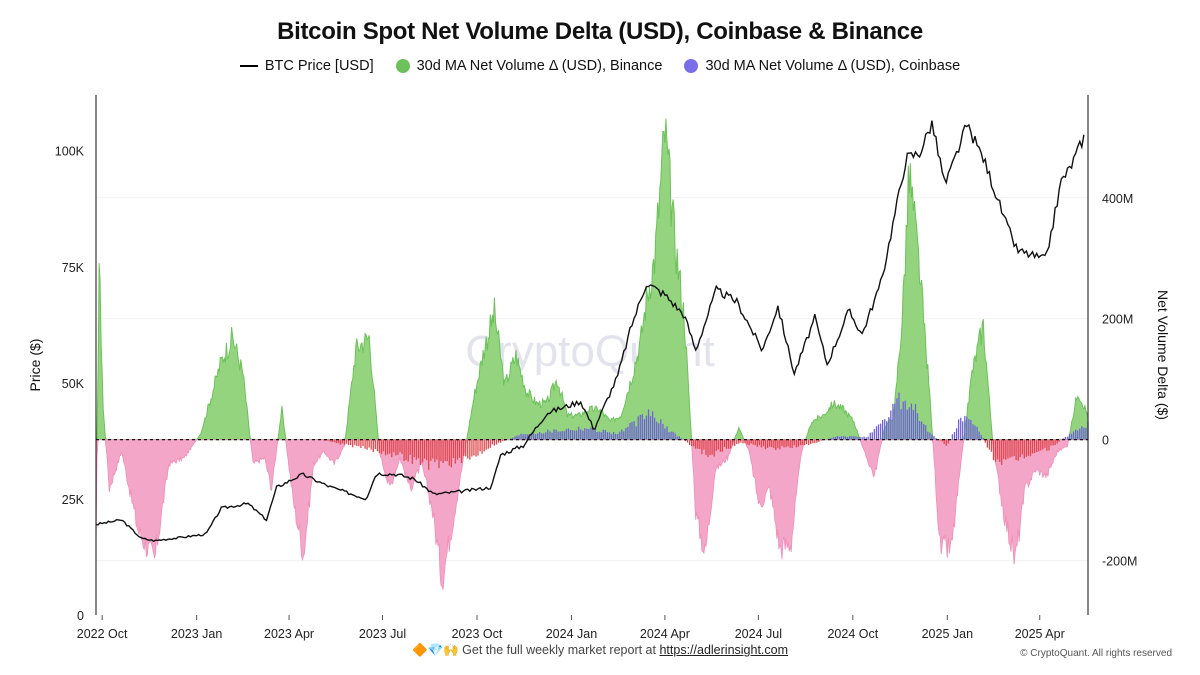 Image resolution: width=1200 pixels, height=675 pixels. What do you see at coordinates (73, 268) in the screenshot?
I see `y-left-tick-label: 75K` at bounding box center [73, 268].